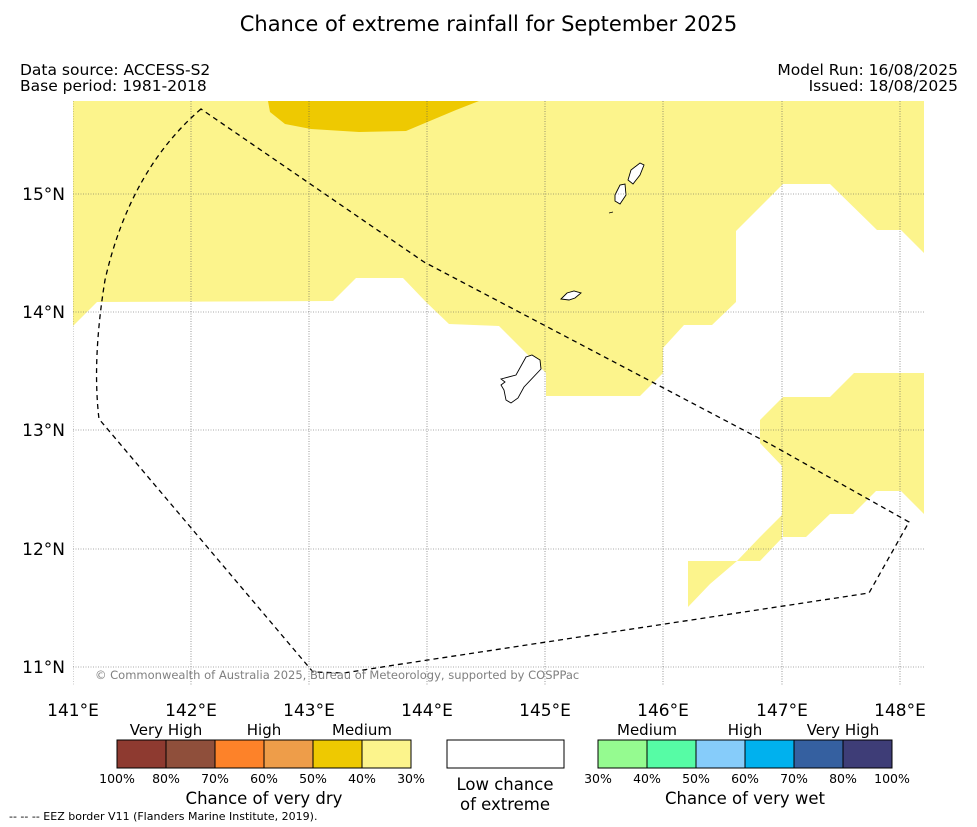 This screenshot has width=977, height=827. What do you see at coordinates (696, 778) in the screenshot?
I see `wet-tick: 50%` at bounding box center [696, 778].